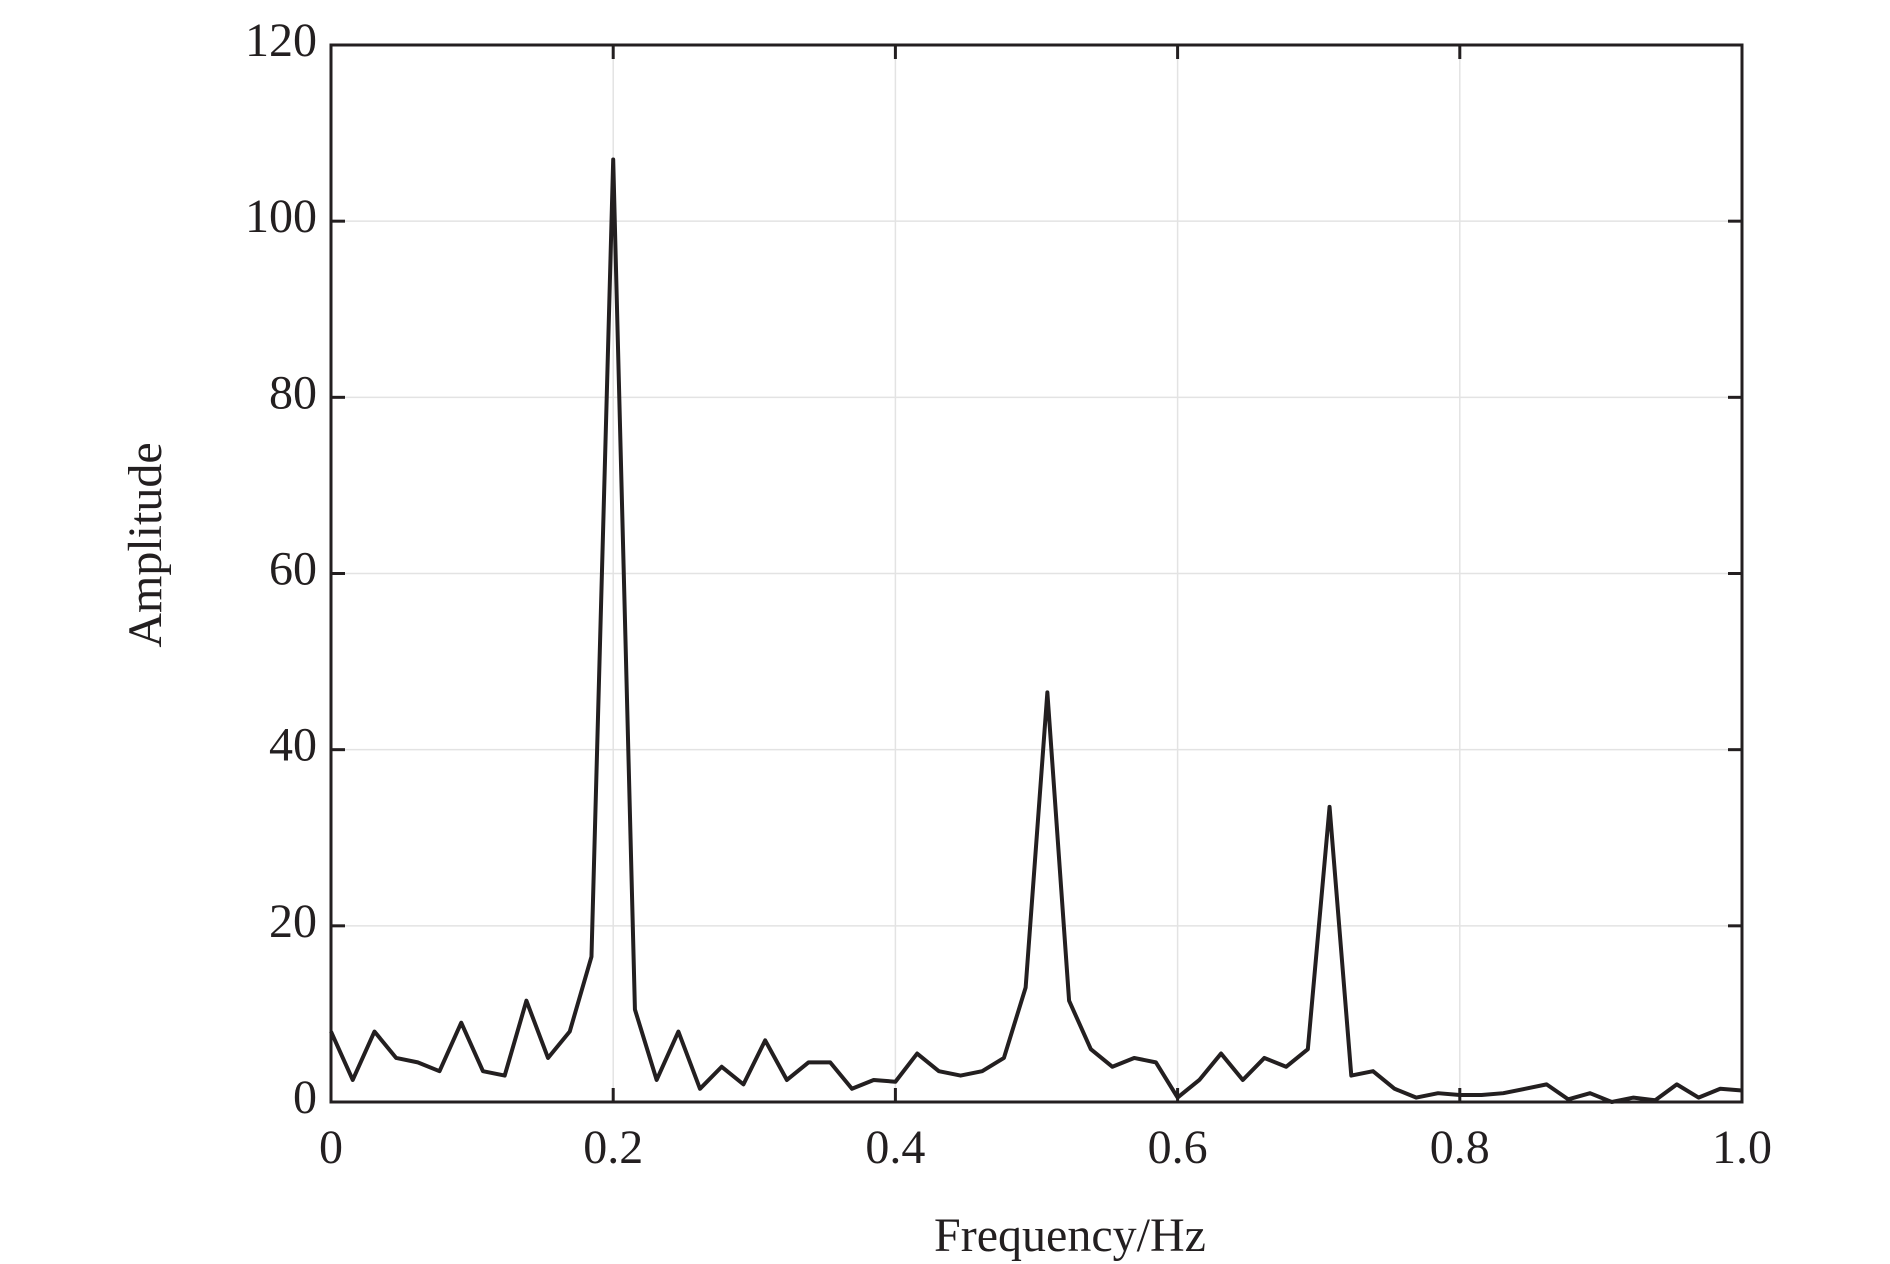 This screenshot has width=1890, height=1264. I want to click on x-tick-label: 0.6, so click(1178, 1147).